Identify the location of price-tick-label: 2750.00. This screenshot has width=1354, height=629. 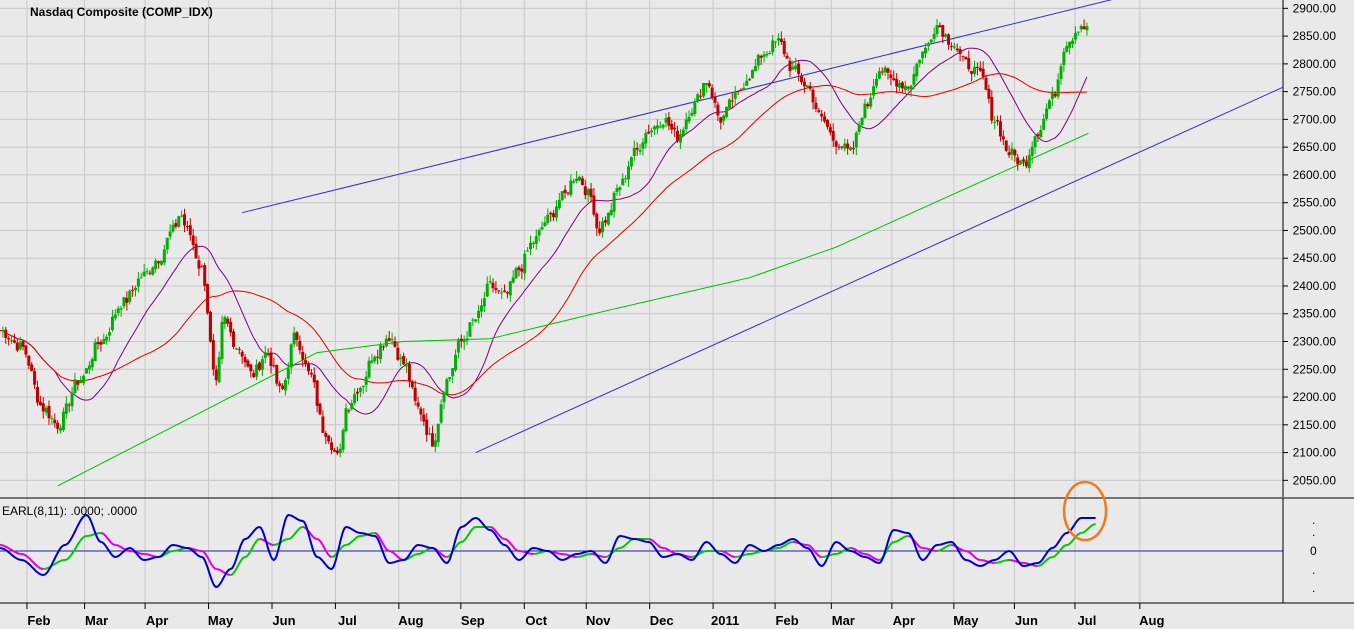
(1315, 92).